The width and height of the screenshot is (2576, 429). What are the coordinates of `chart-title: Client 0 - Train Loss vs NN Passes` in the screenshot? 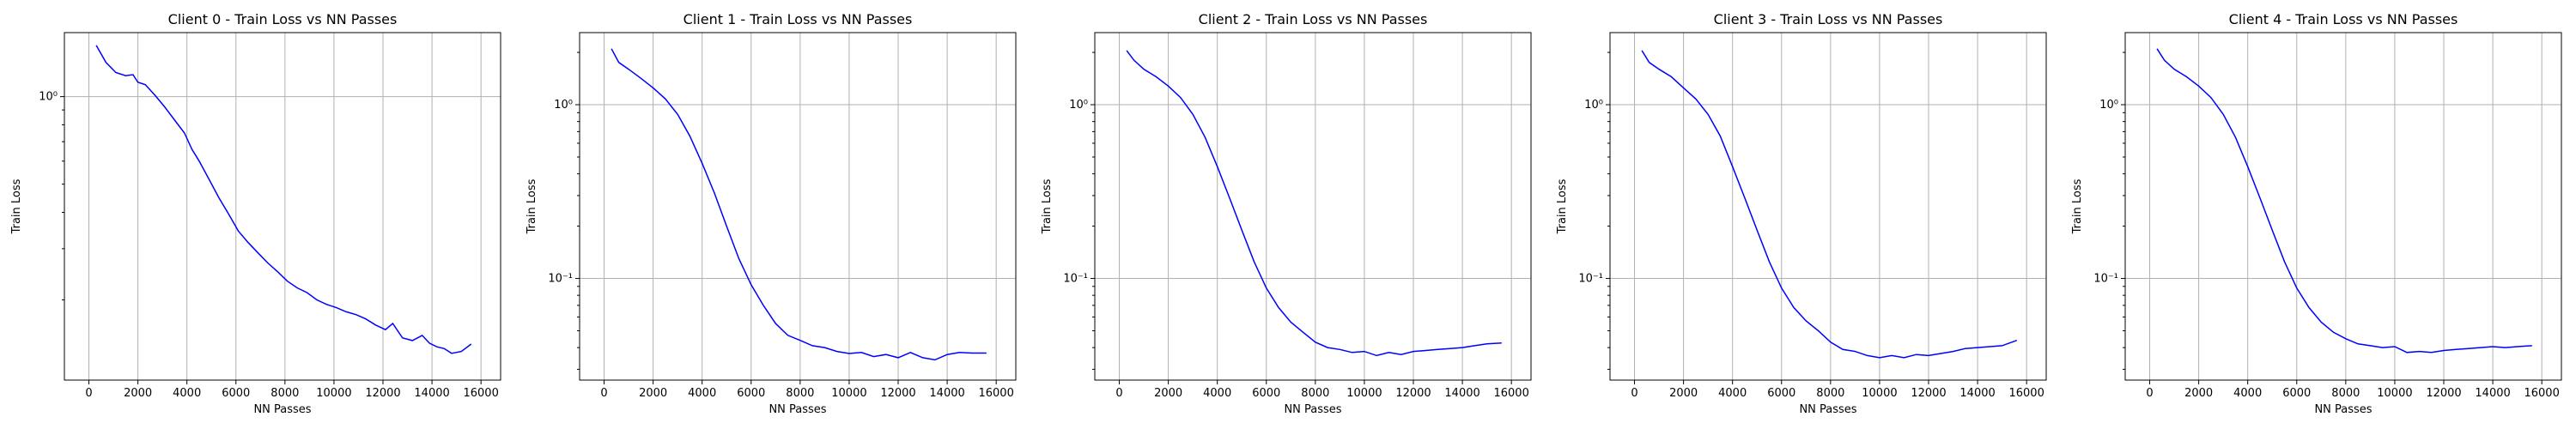 It's located at (283, 19).